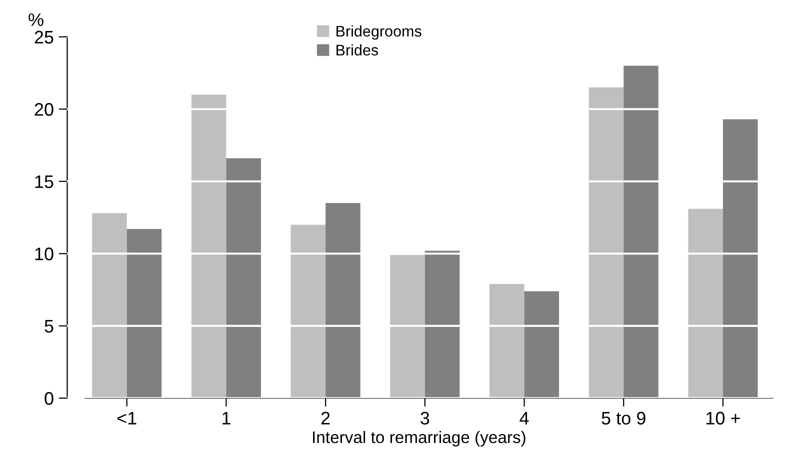 Image resolution: width=786 pixels, height=455 pixels. I want to click on x-tick-label: 2, so click(325, 418).